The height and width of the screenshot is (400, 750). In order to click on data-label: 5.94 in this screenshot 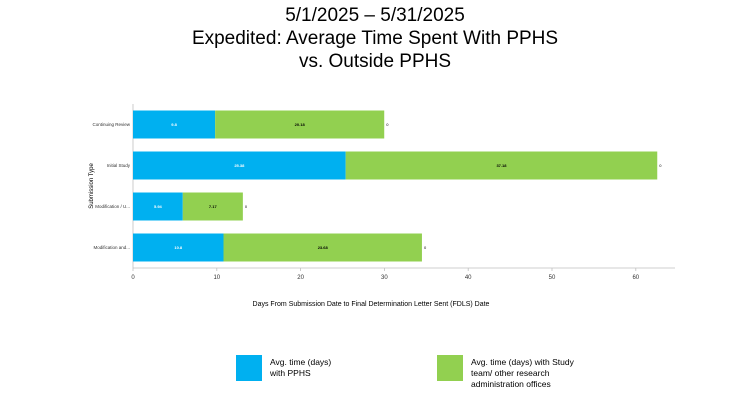, I will do `click(158, 206)`.